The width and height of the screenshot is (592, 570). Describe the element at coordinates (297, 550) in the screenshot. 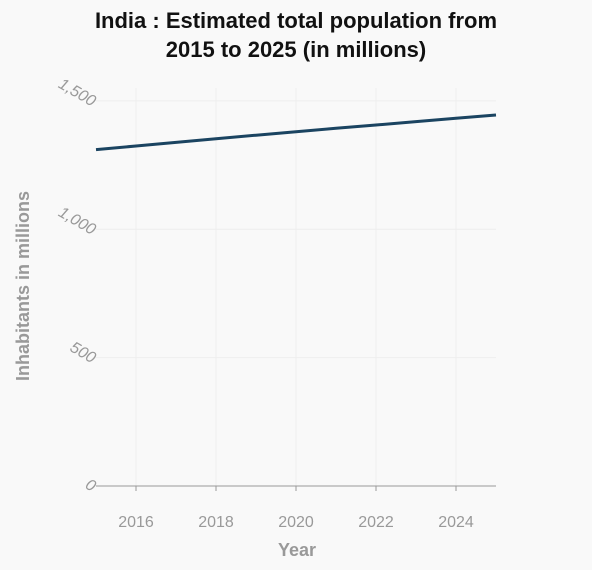

I see `x-axis-label: Year` at that location.